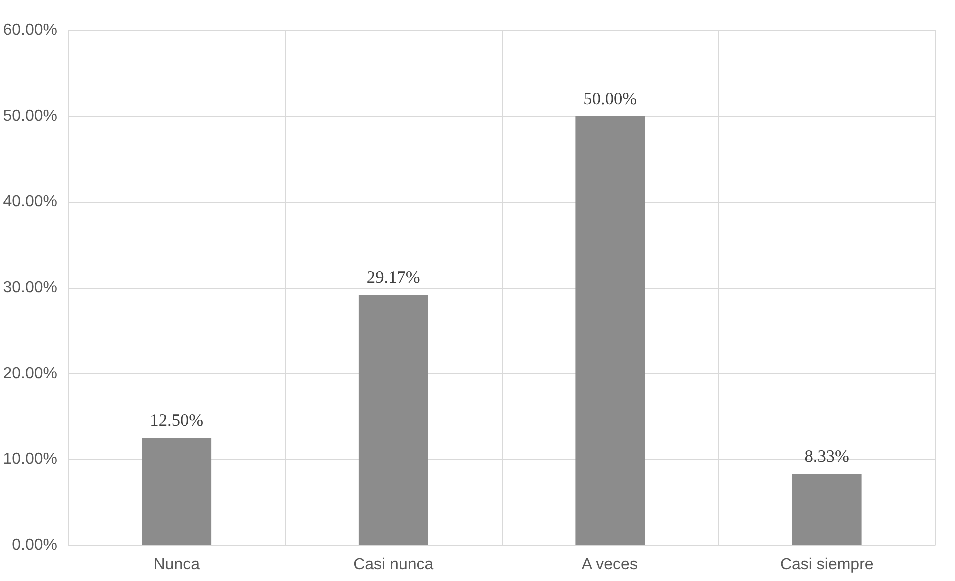 The height and width of the screenshot is (581, 955). I want to click on data-label: 8.33%, so click(827, 456).